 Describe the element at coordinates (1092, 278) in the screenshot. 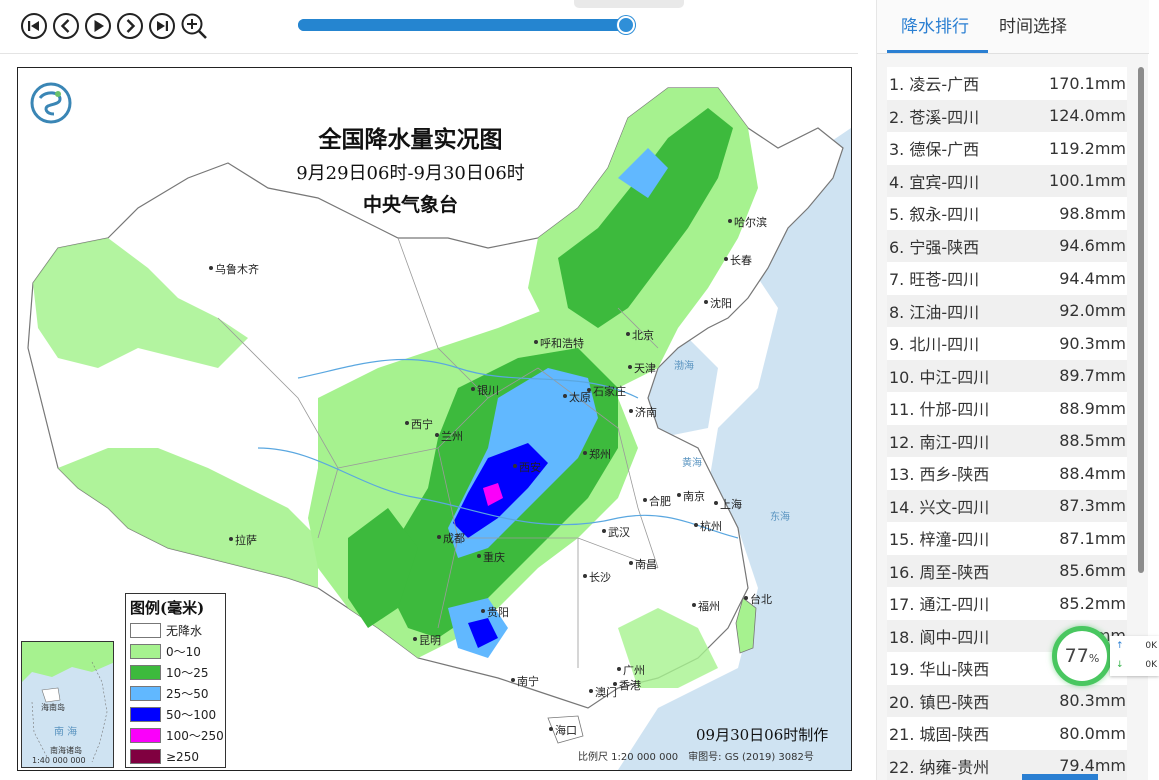

I see `ranking-value: 94.4mm` at that location.